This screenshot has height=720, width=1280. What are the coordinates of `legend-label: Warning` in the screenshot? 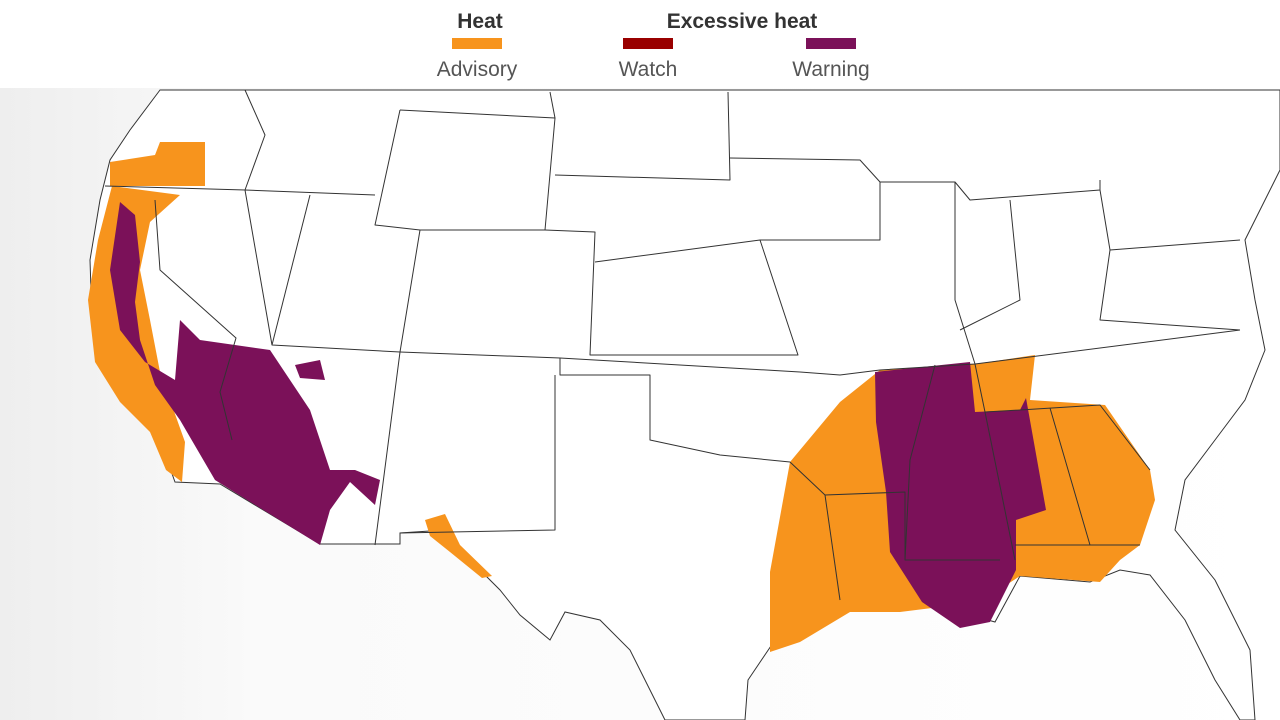 It's located at (830, 69).